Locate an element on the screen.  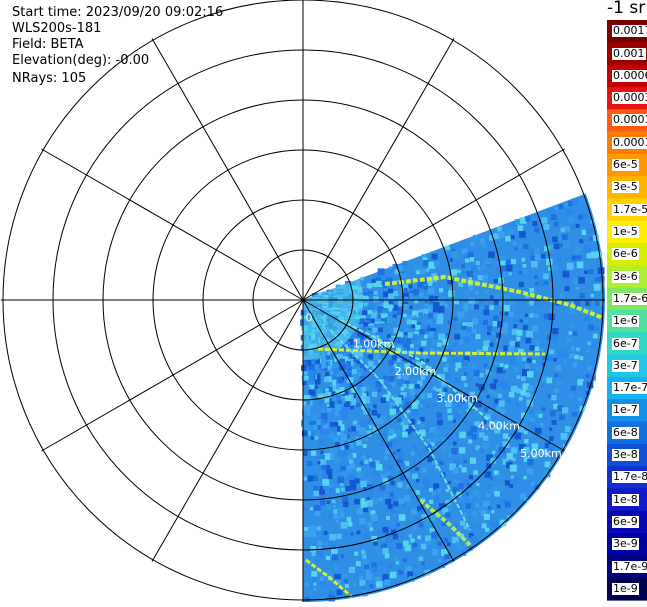
colorbar-tick-label: 6e-6 is located at coordinates (625, 254).